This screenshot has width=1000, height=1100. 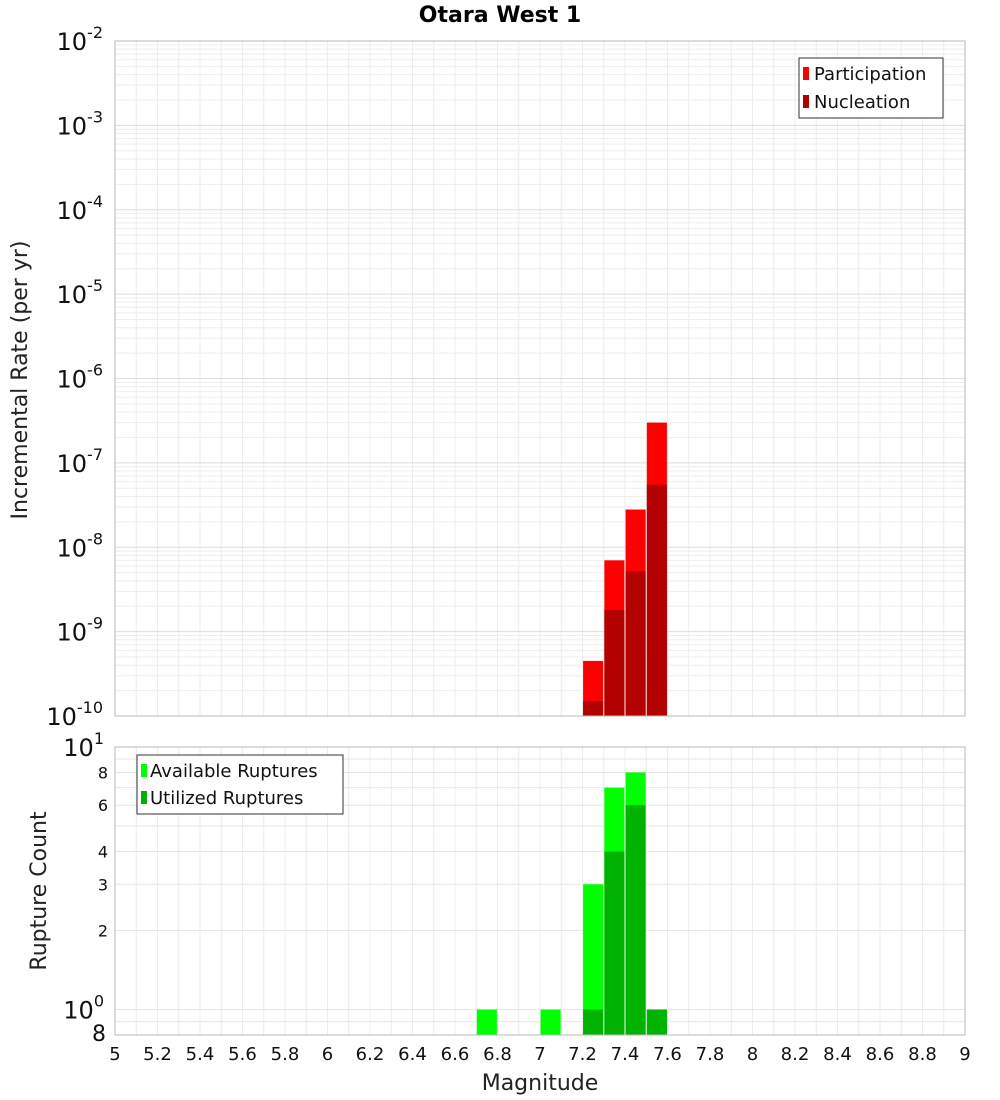 What do you see at coordinates (837, 1054) in the screenshot?
I see `x-tick-label: 8.4` at bounding box center [837, 1054].